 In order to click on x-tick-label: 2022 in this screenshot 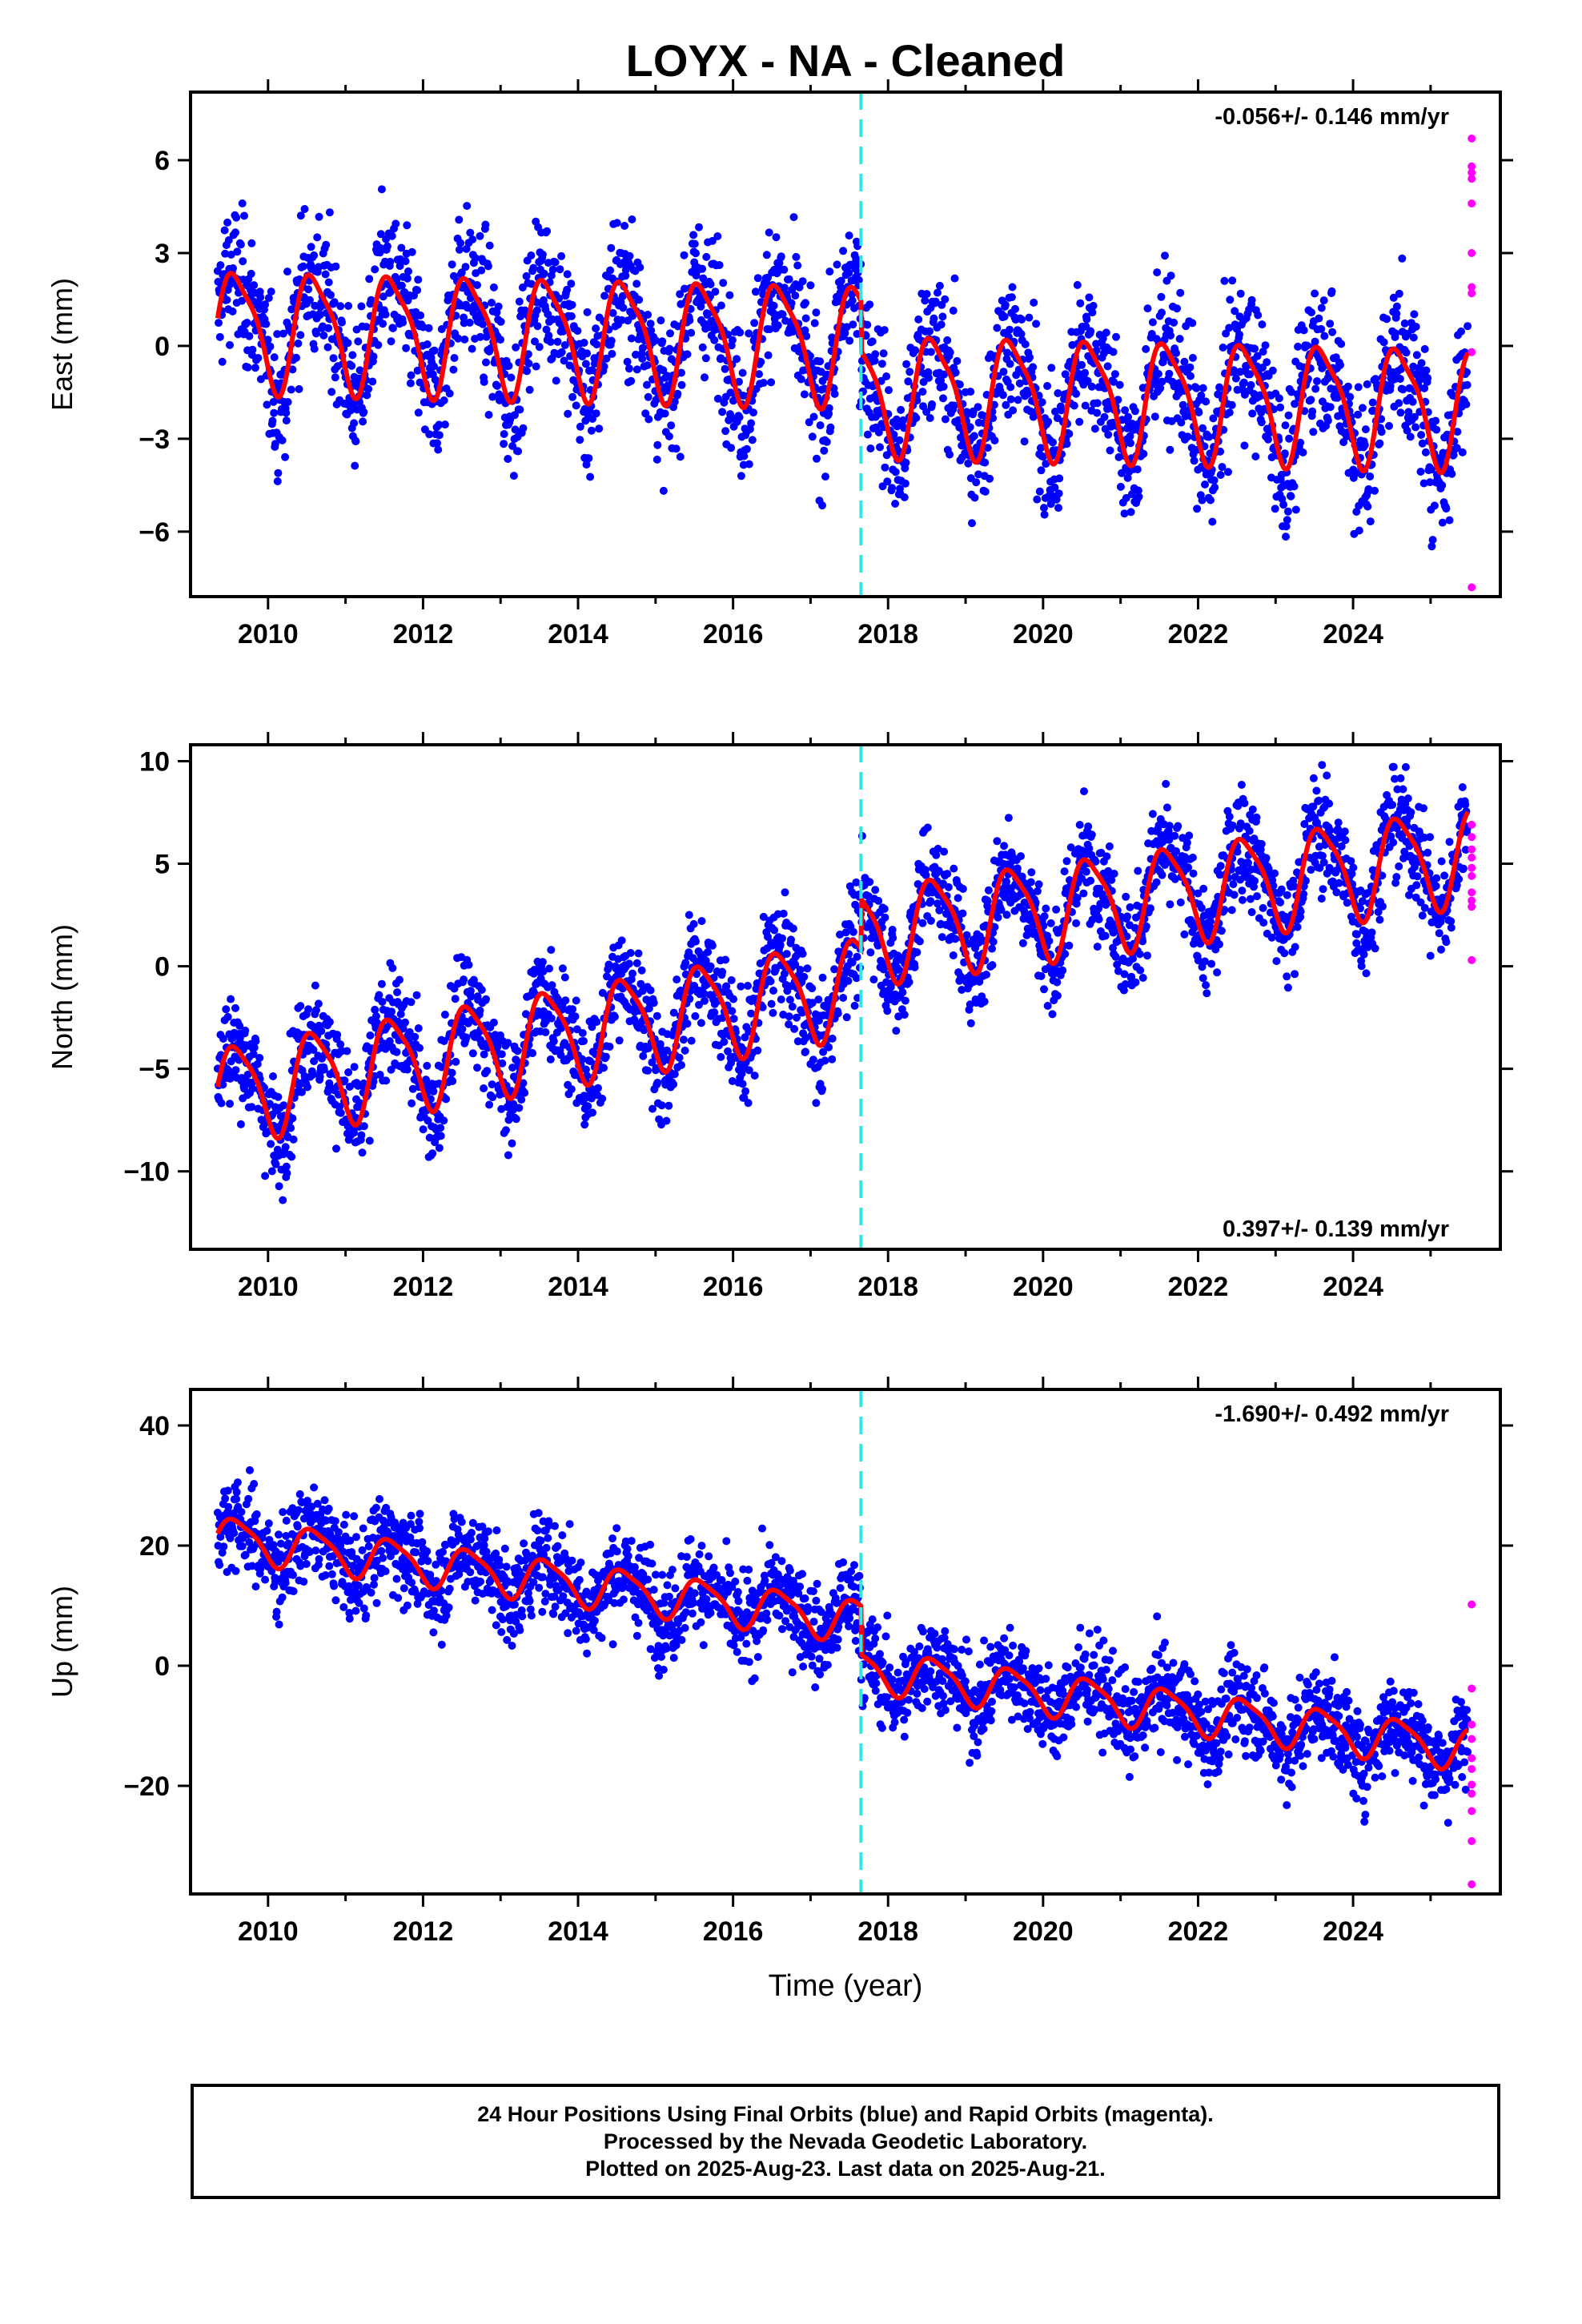, I will do `click(1198, 634)`.